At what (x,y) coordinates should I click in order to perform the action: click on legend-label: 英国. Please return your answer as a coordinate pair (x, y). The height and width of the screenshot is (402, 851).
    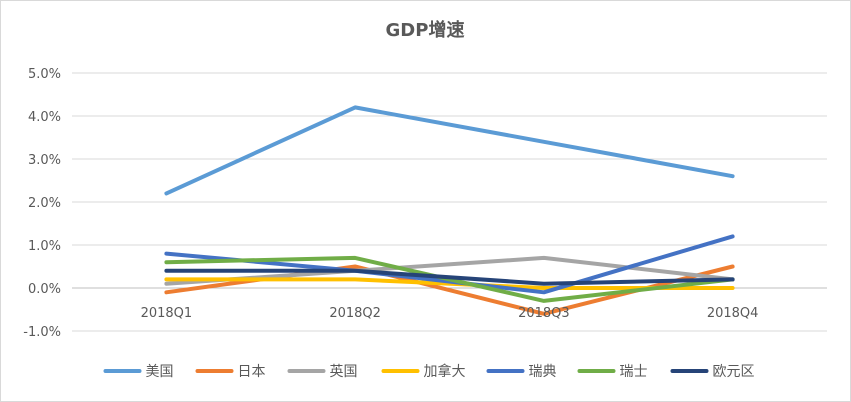
    Looking at the image, I should click on (344, 371).